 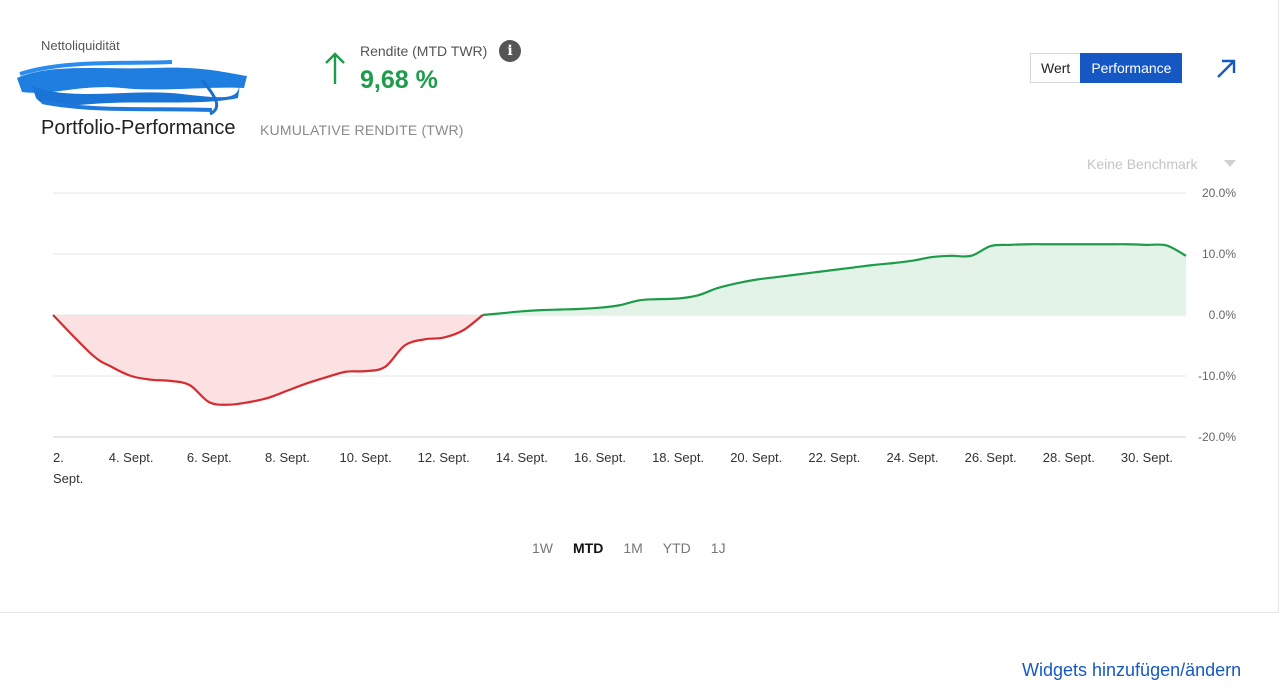 I want to click on rendite-value: 9,68 %, so click(x=399, y=80).